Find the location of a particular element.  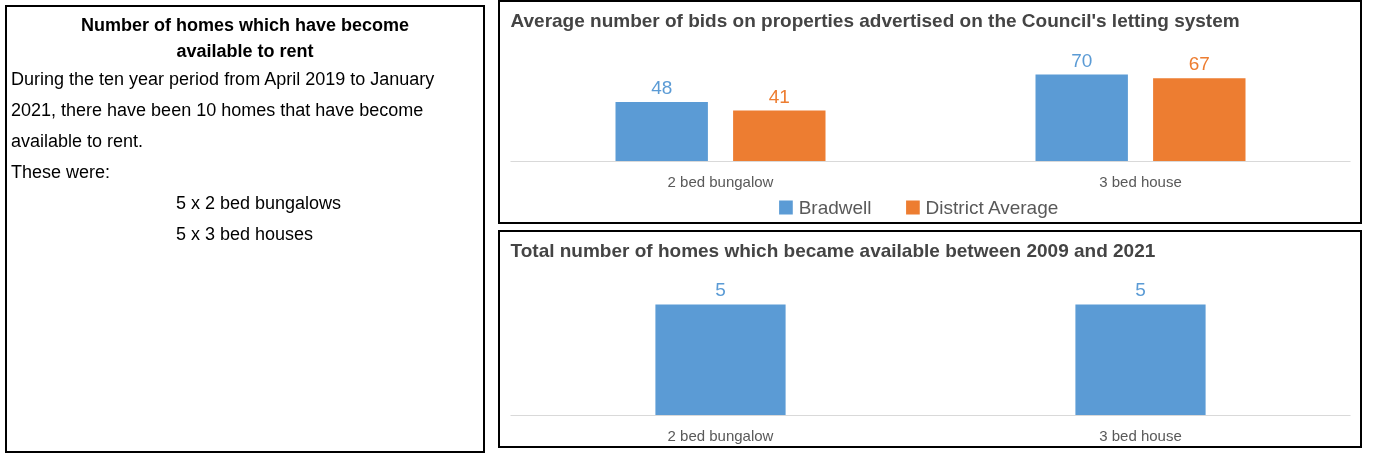

text: These were: is located at coordinates (61, 173).